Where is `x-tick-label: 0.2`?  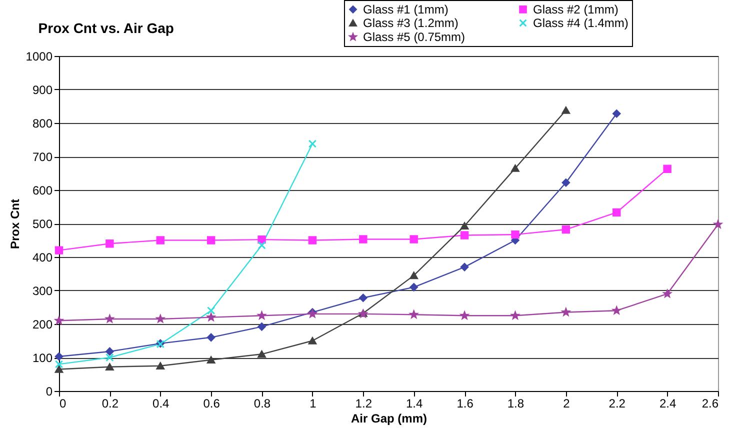
x-tick-label: 0.2 is located at coordinates (110, 403).